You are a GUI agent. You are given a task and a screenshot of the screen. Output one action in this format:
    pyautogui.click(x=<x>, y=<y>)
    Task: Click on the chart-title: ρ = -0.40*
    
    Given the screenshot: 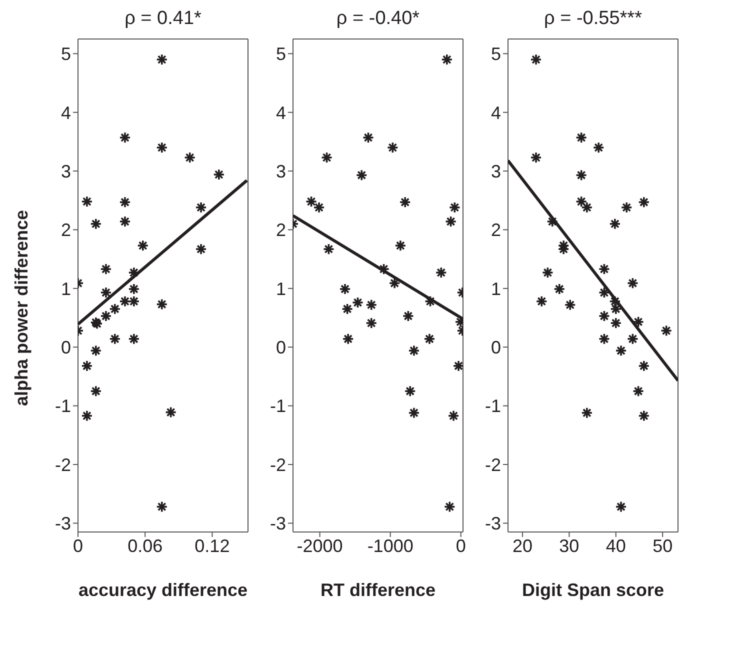 What is the action you would take?
    pyautogui.click(x=378, y=19)
    